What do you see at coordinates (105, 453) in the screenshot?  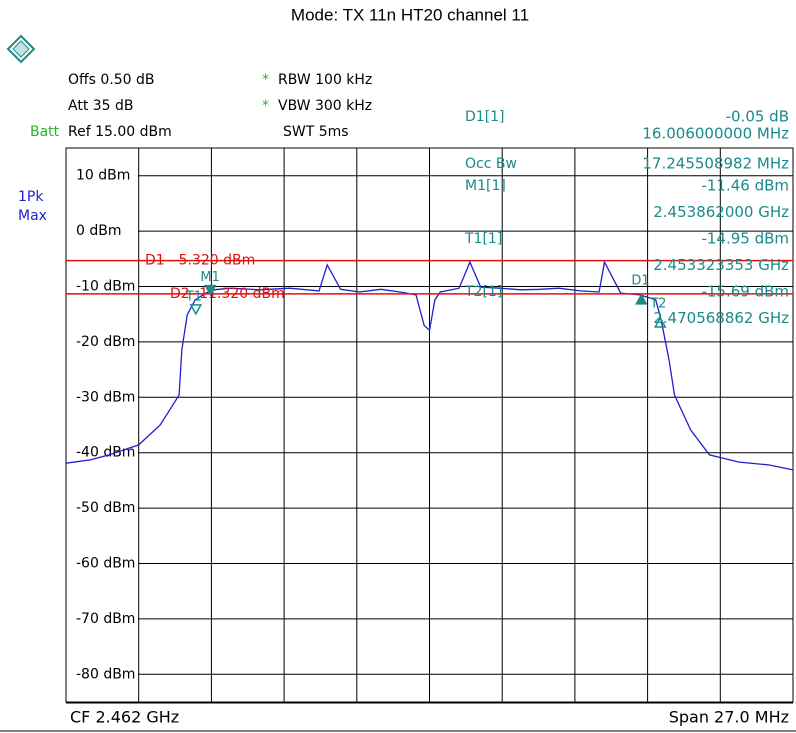 I see `y-tick-label: -40 dBm` at bounding box center [105, 453].